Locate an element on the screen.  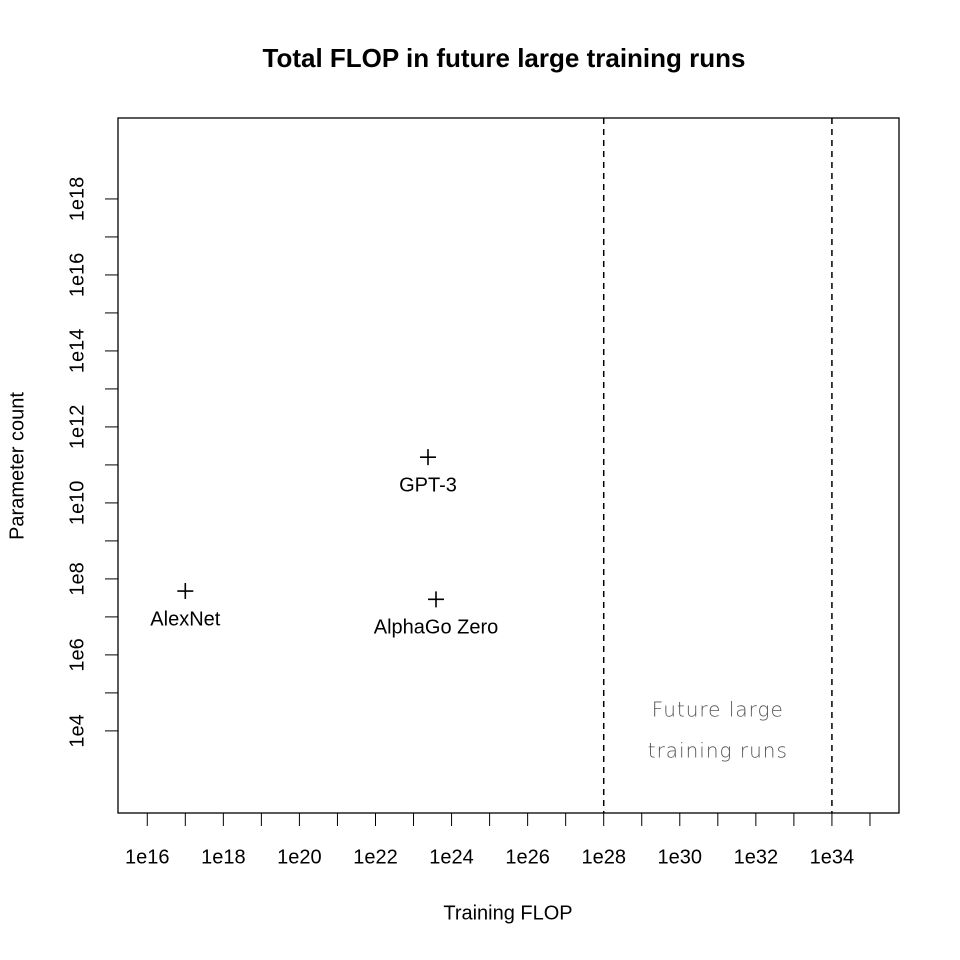
y-tick-label: 1e16 is located at coordinates (77, 275).